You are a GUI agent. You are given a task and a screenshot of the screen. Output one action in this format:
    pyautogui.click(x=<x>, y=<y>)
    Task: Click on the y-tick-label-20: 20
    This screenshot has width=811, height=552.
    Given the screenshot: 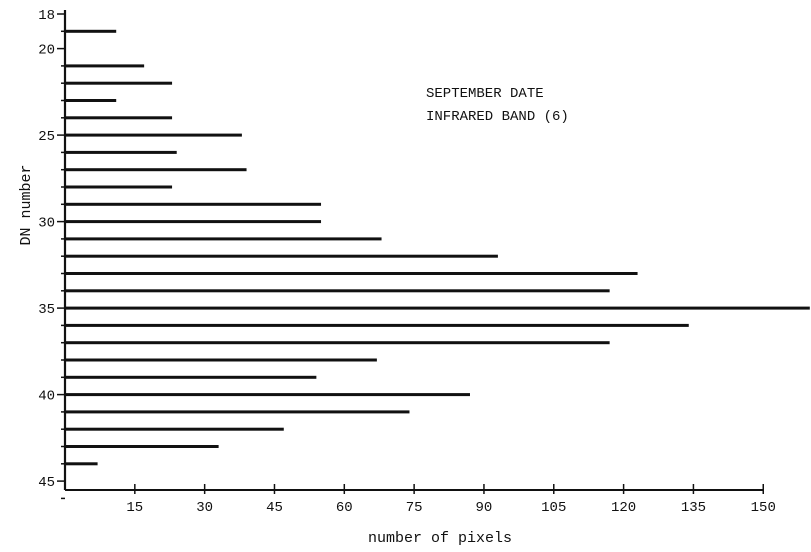 What is the action you would take?
    pyautogui.click(x=46, y=51)
    